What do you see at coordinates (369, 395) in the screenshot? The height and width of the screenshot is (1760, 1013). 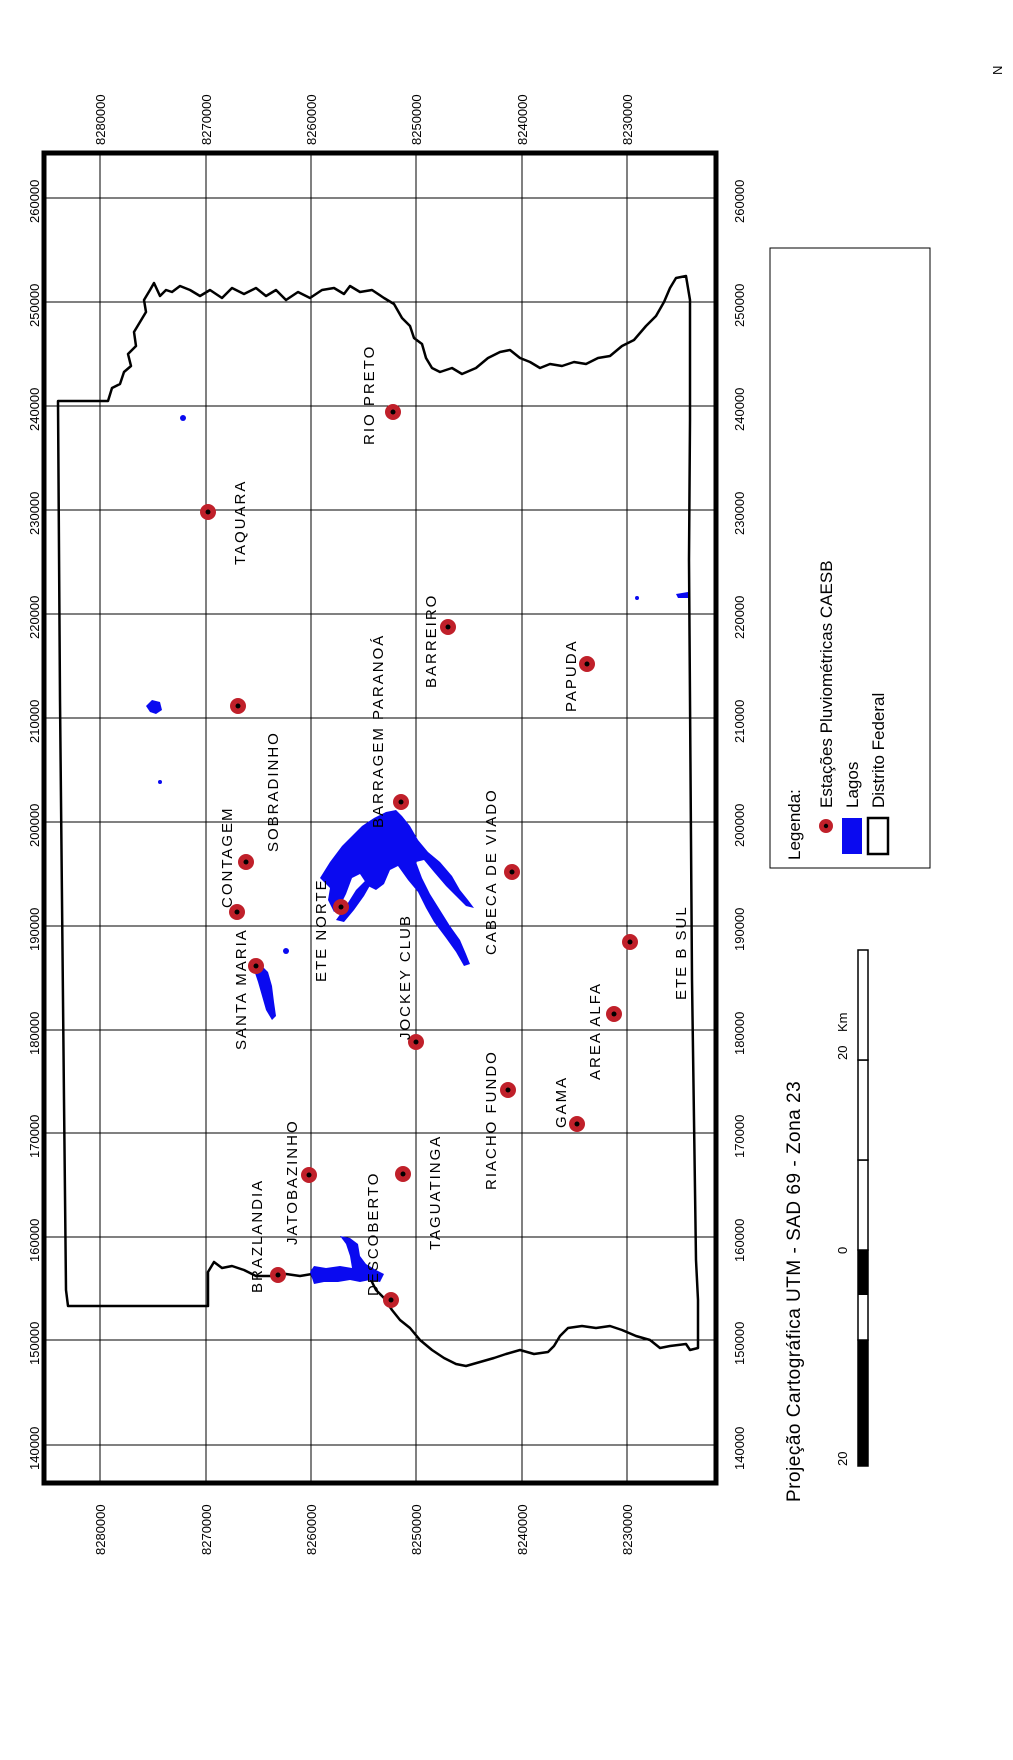 I see `station-label-rio-preto: RIO PRETO` at bounding box center [369, 395].